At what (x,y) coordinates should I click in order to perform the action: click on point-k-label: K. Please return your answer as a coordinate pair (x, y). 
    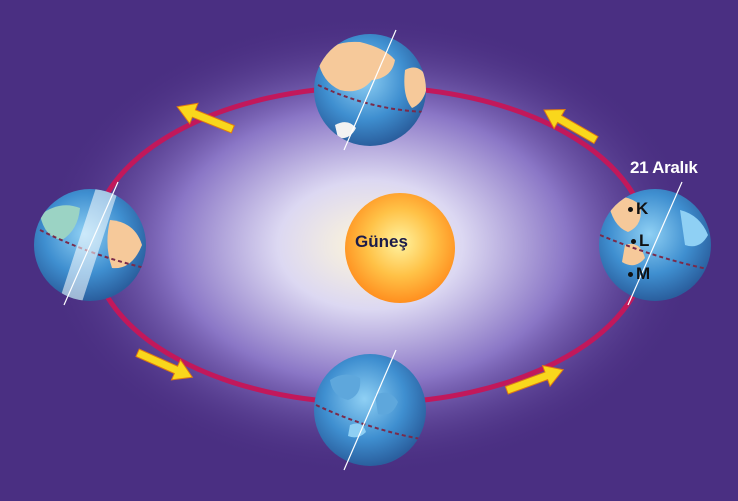
    Looking at the image, I should click on (642, 208).